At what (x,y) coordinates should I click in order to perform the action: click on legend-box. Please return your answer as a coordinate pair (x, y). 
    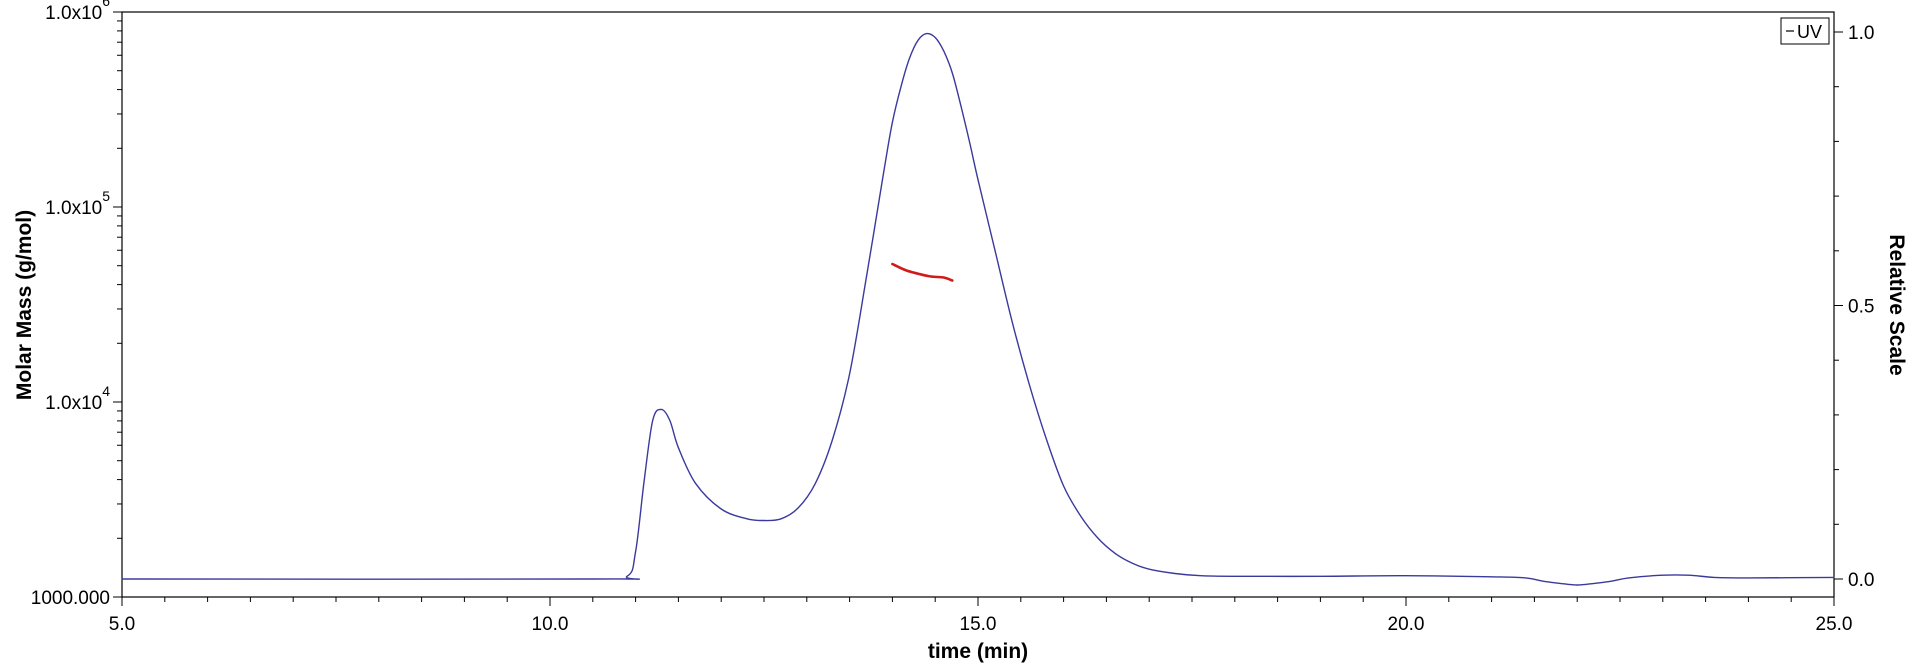
    Looking at the image, I should click on (1805, 31).